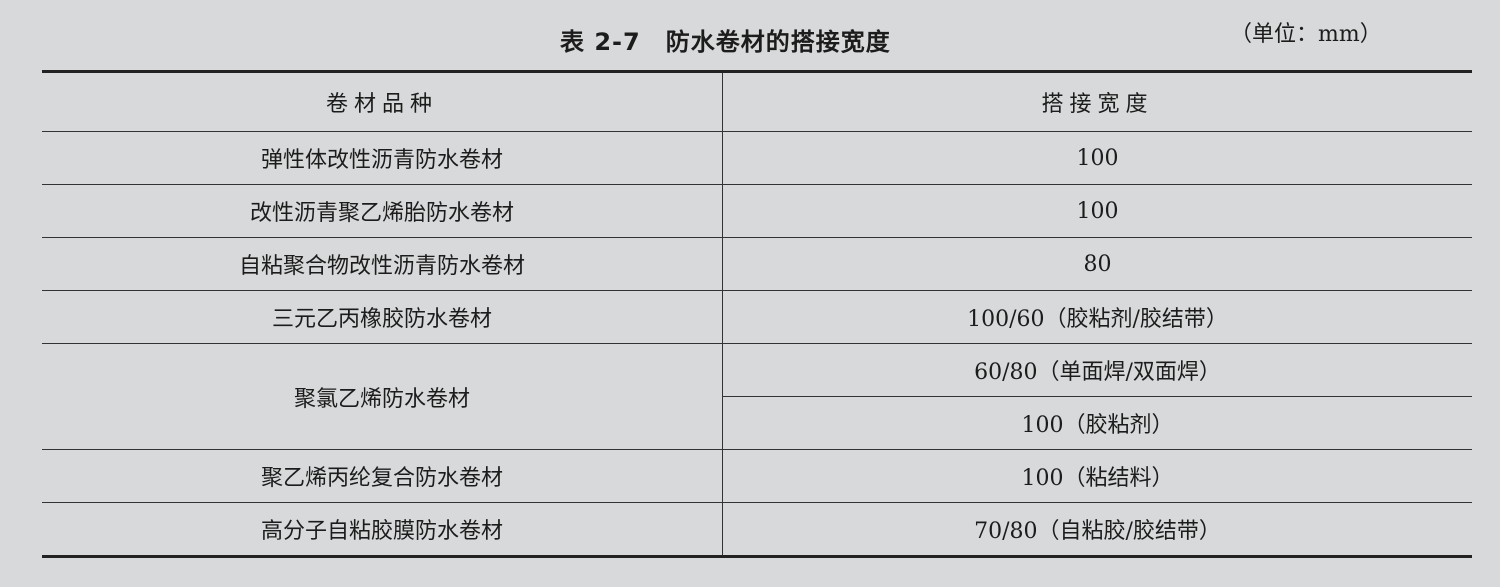 The height and width of the screenshot is (587, 1500). Describe the element at coordinates (382, 476) in the screenshot. I see `material-type: 聚乙烯丙纶复合防水卷材` at that location.